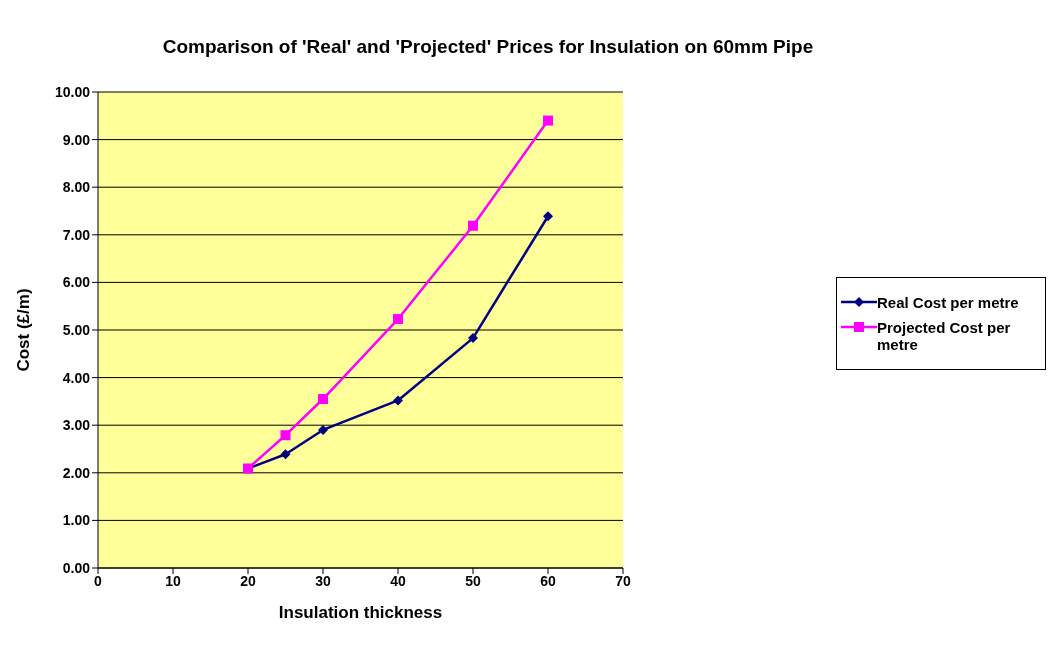 This screenshot has height=647, width=1055. I want to click on x-tick-label: 70, so click(623, 580).